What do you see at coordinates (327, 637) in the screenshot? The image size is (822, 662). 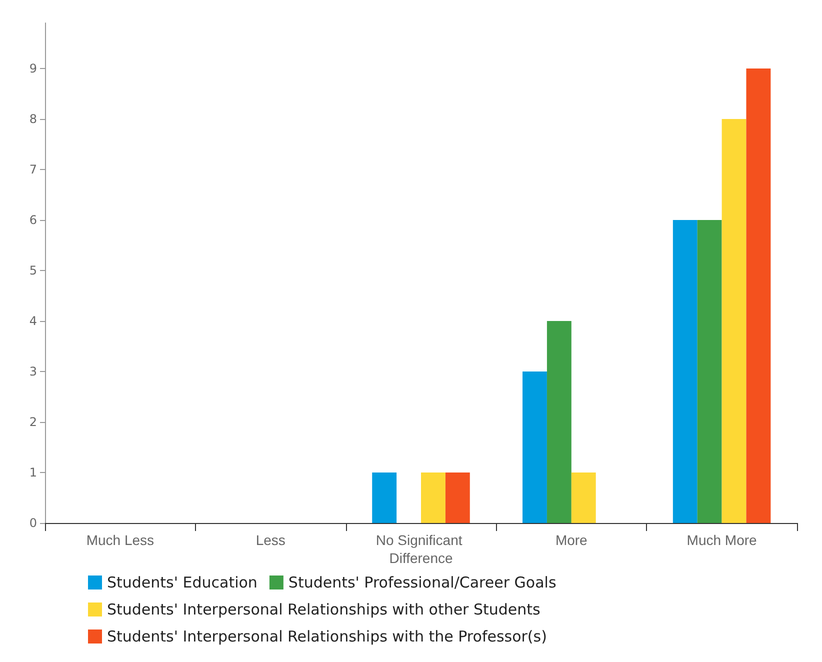 I see `legend-label: Students' Interpersonal Relationships with the Professor(s)` at bounding box center [327, 637].